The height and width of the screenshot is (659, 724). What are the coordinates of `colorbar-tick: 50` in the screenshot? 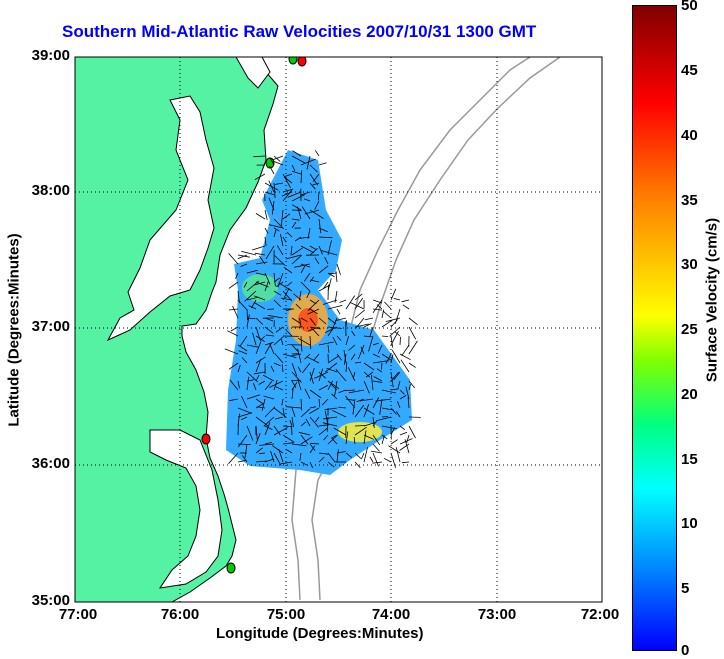 It's located at (689, 7).